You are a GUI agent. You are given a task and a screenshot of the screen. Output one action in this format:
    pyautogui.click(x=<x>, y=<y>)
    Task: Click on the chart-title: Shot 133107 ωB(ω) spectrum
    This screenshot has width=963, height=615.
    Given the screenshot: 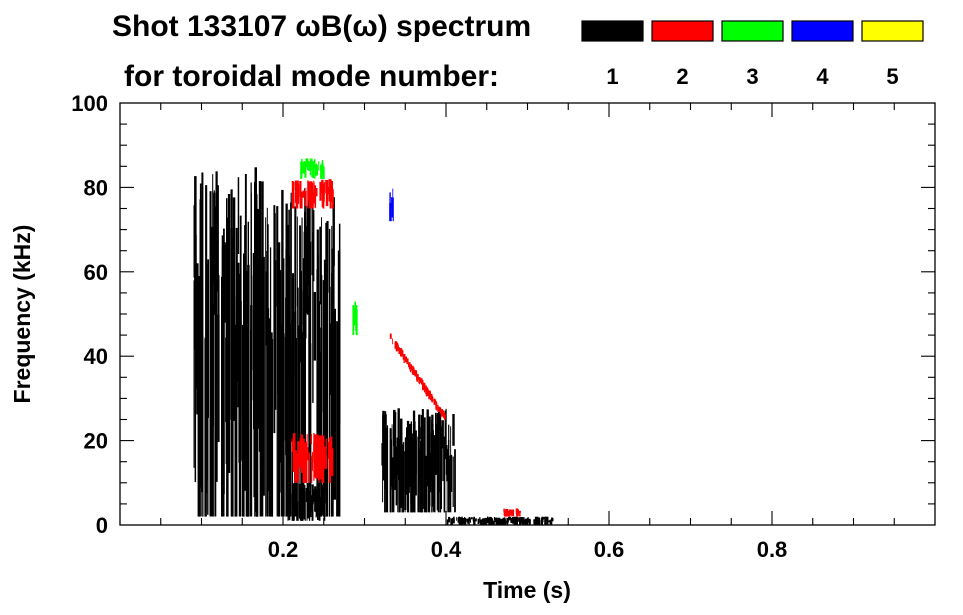 What is the action you would take?
    pyautogui.click(x=321, y=26)
    